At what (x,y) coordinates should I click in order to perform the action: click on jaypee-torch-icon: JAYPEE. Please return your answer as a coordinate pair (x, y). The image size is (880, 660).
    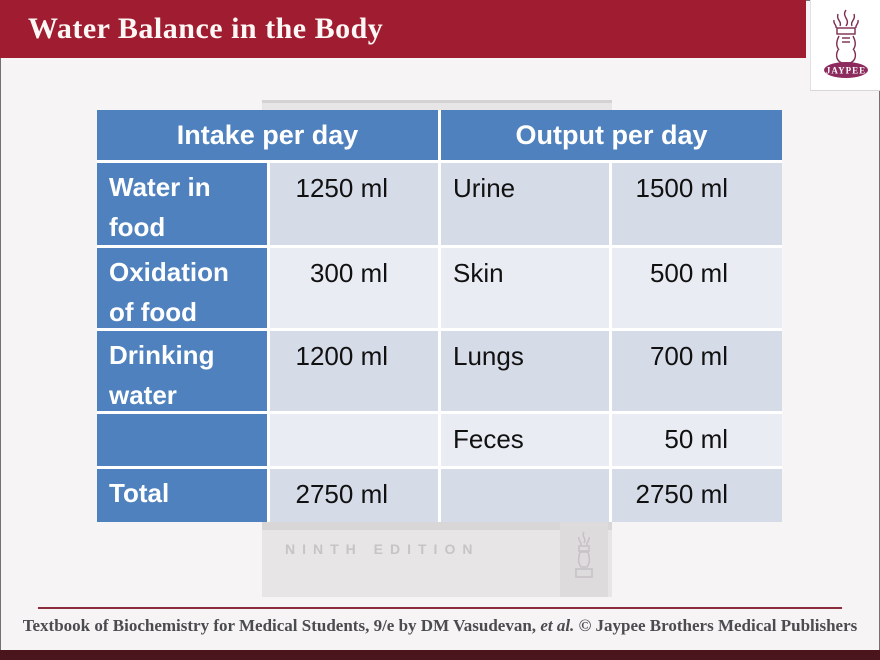
    Looking at the image, I should click on (846, 45).